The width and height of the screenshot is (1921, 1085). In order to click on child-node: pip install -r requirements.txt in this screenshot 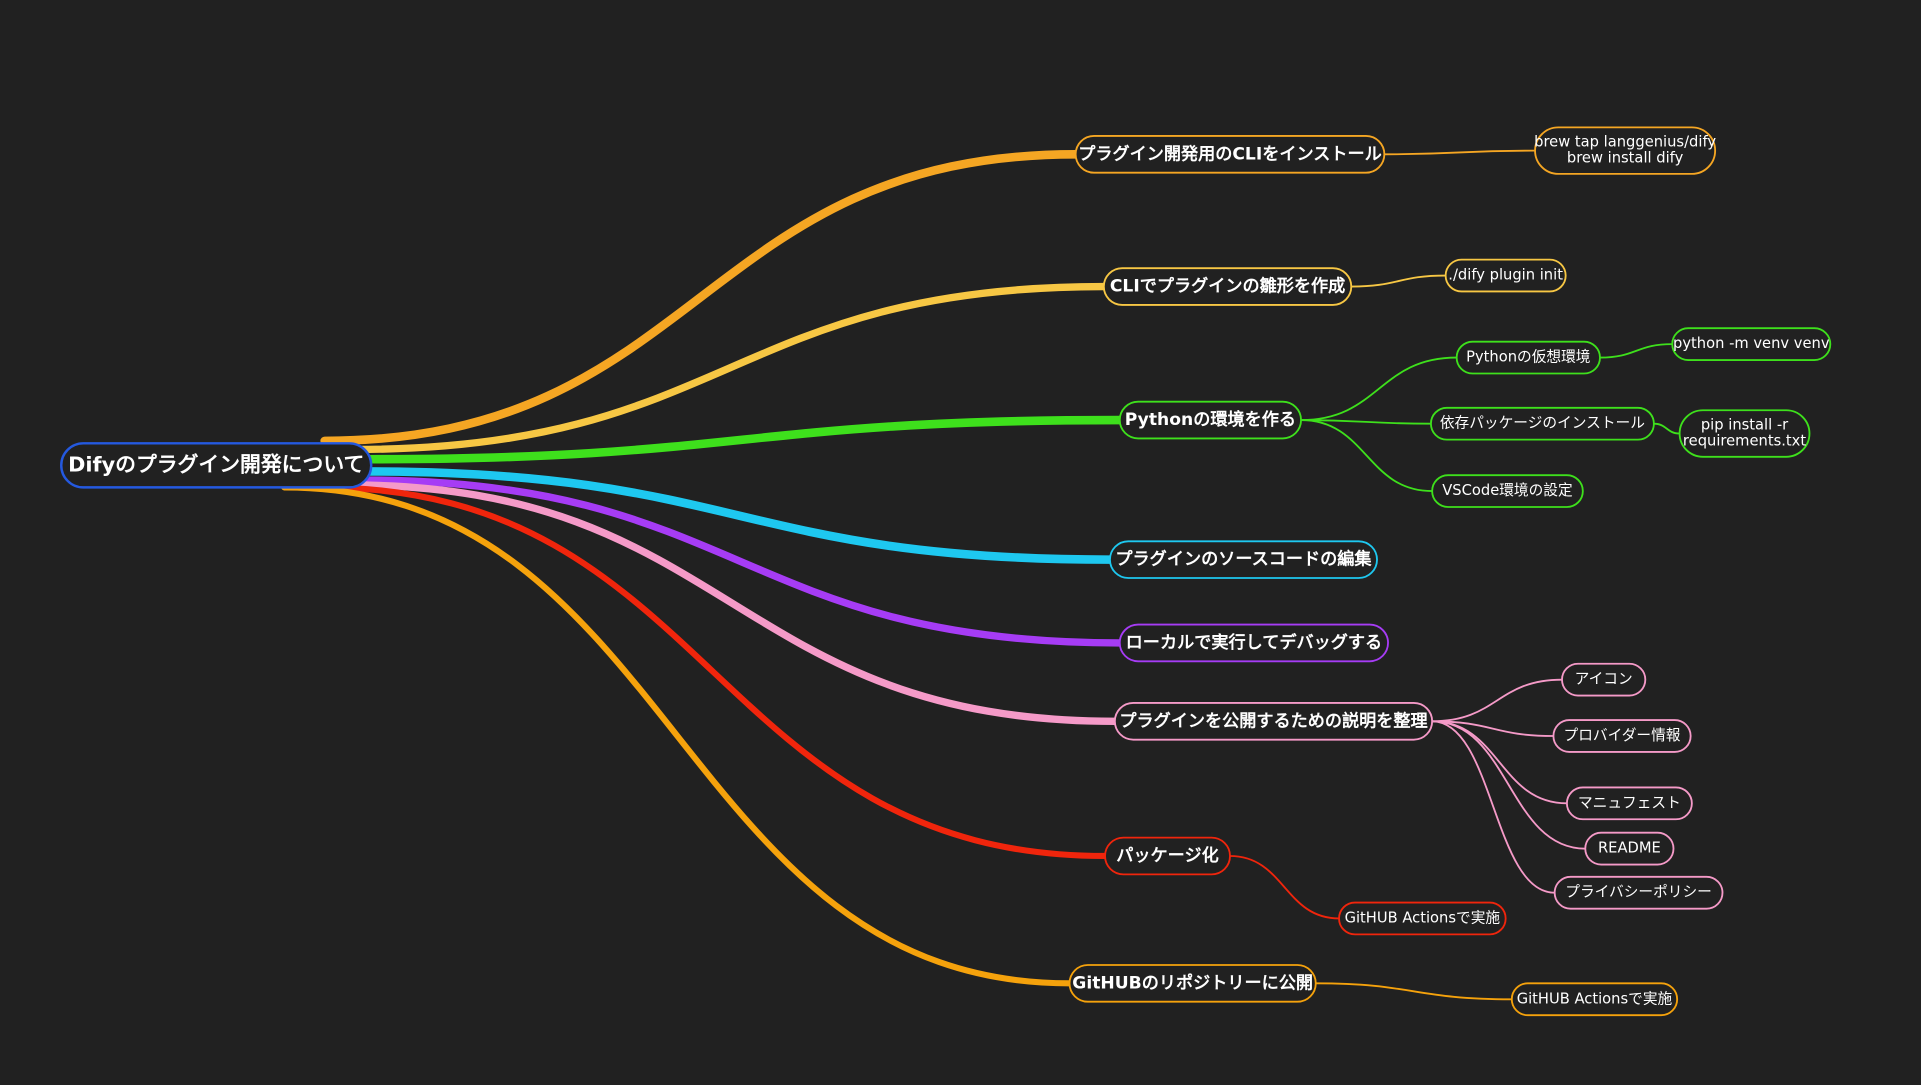, I will do `click(1744, 433)`.